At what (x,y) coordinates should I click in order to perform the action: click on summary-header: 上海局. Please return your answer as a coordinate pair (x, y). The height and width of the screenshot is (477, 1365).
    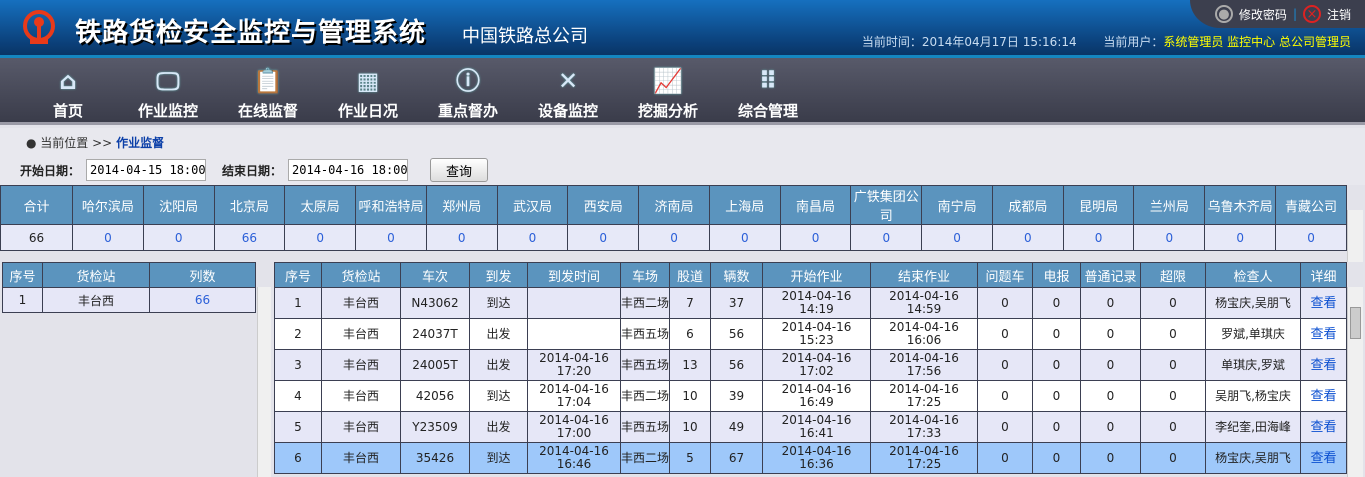
    Looking at the image, I should click on (744, 205).